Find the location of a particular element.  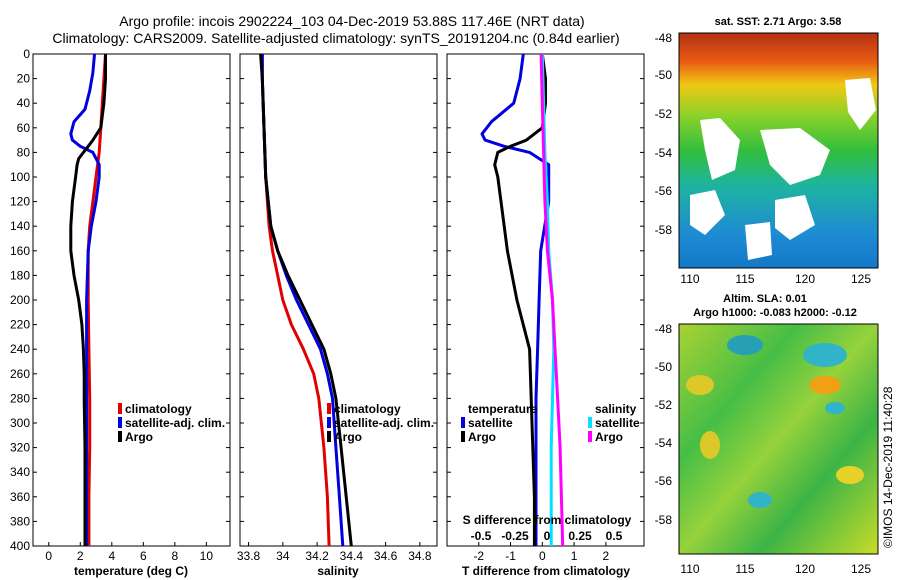

lat-tick: -54 is located at coordinates (664, 153).